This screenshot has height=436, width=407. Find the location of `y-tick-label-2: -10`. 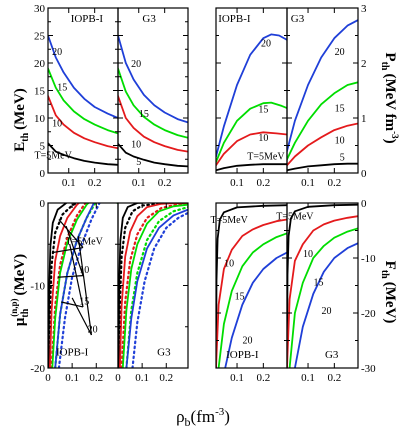

y-tick-label-2: -10 is located at coordinates (368, 259).